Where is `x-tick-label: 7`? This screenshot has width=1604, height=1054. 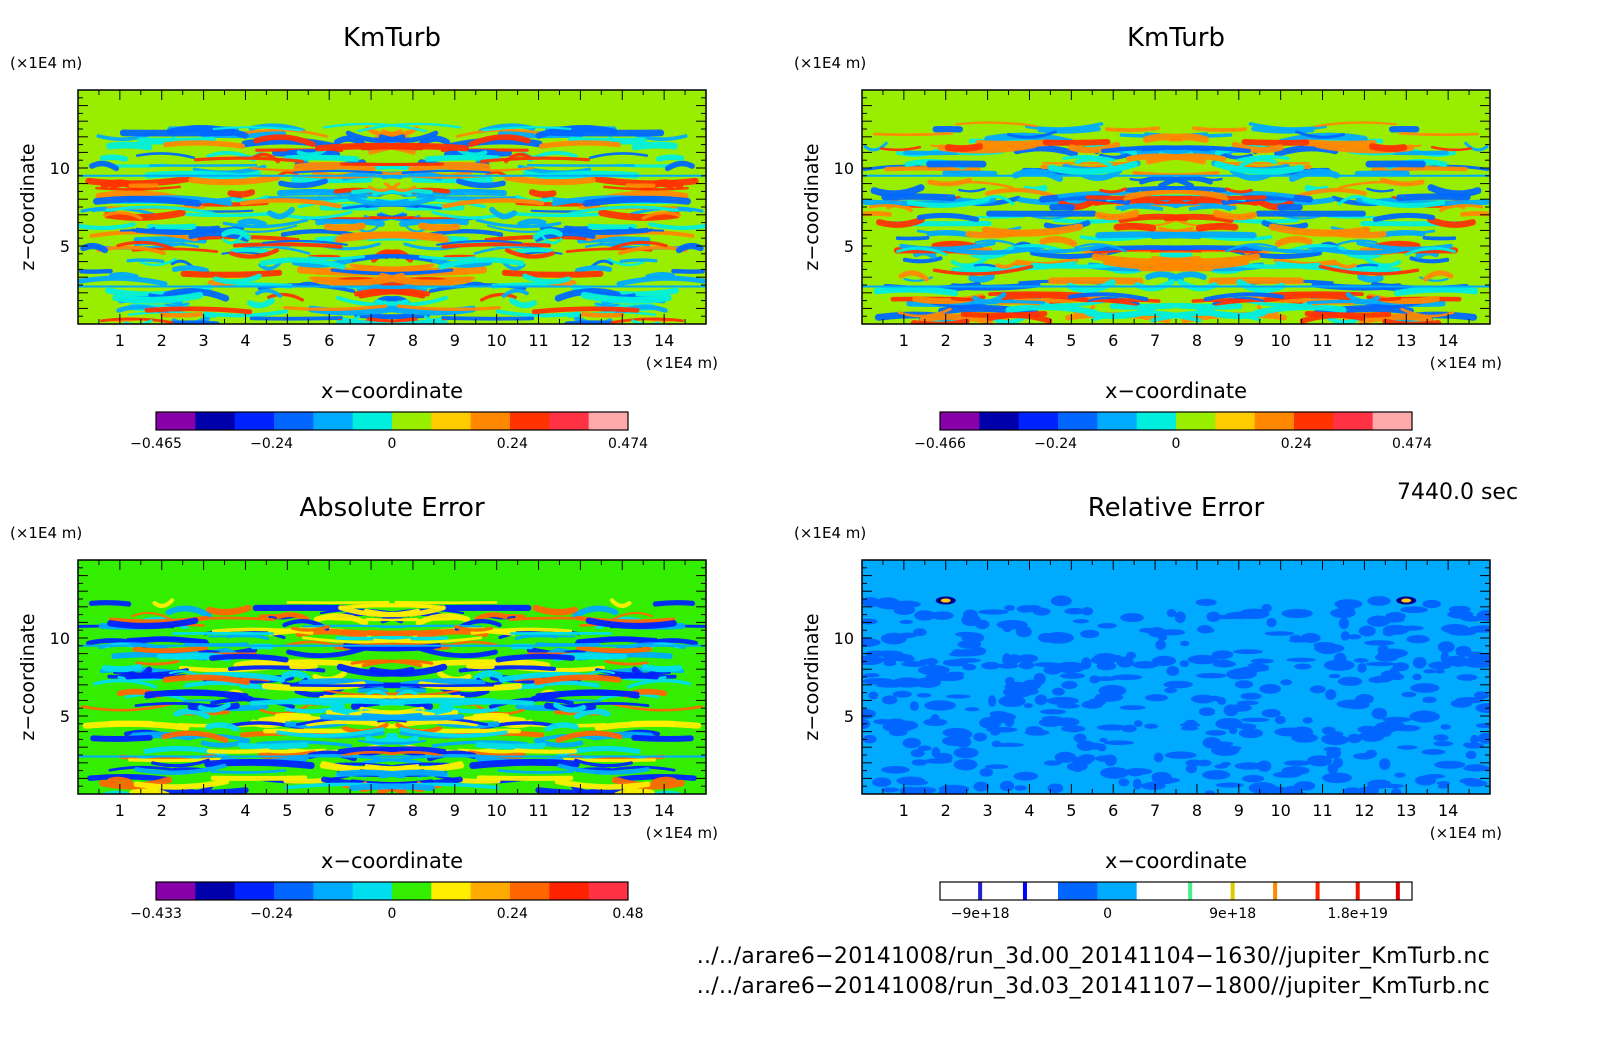 x-tick-label: 7 is located at coordinates (371, 340).